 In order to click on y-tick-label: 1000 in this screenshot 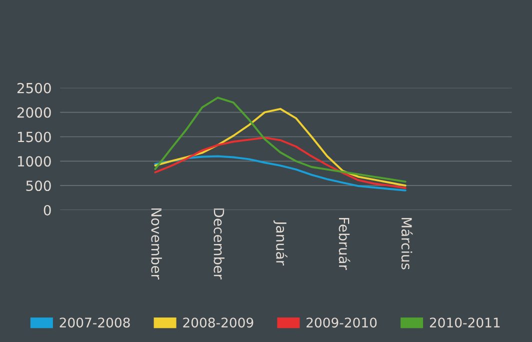, I will do `click(34, 161)`.